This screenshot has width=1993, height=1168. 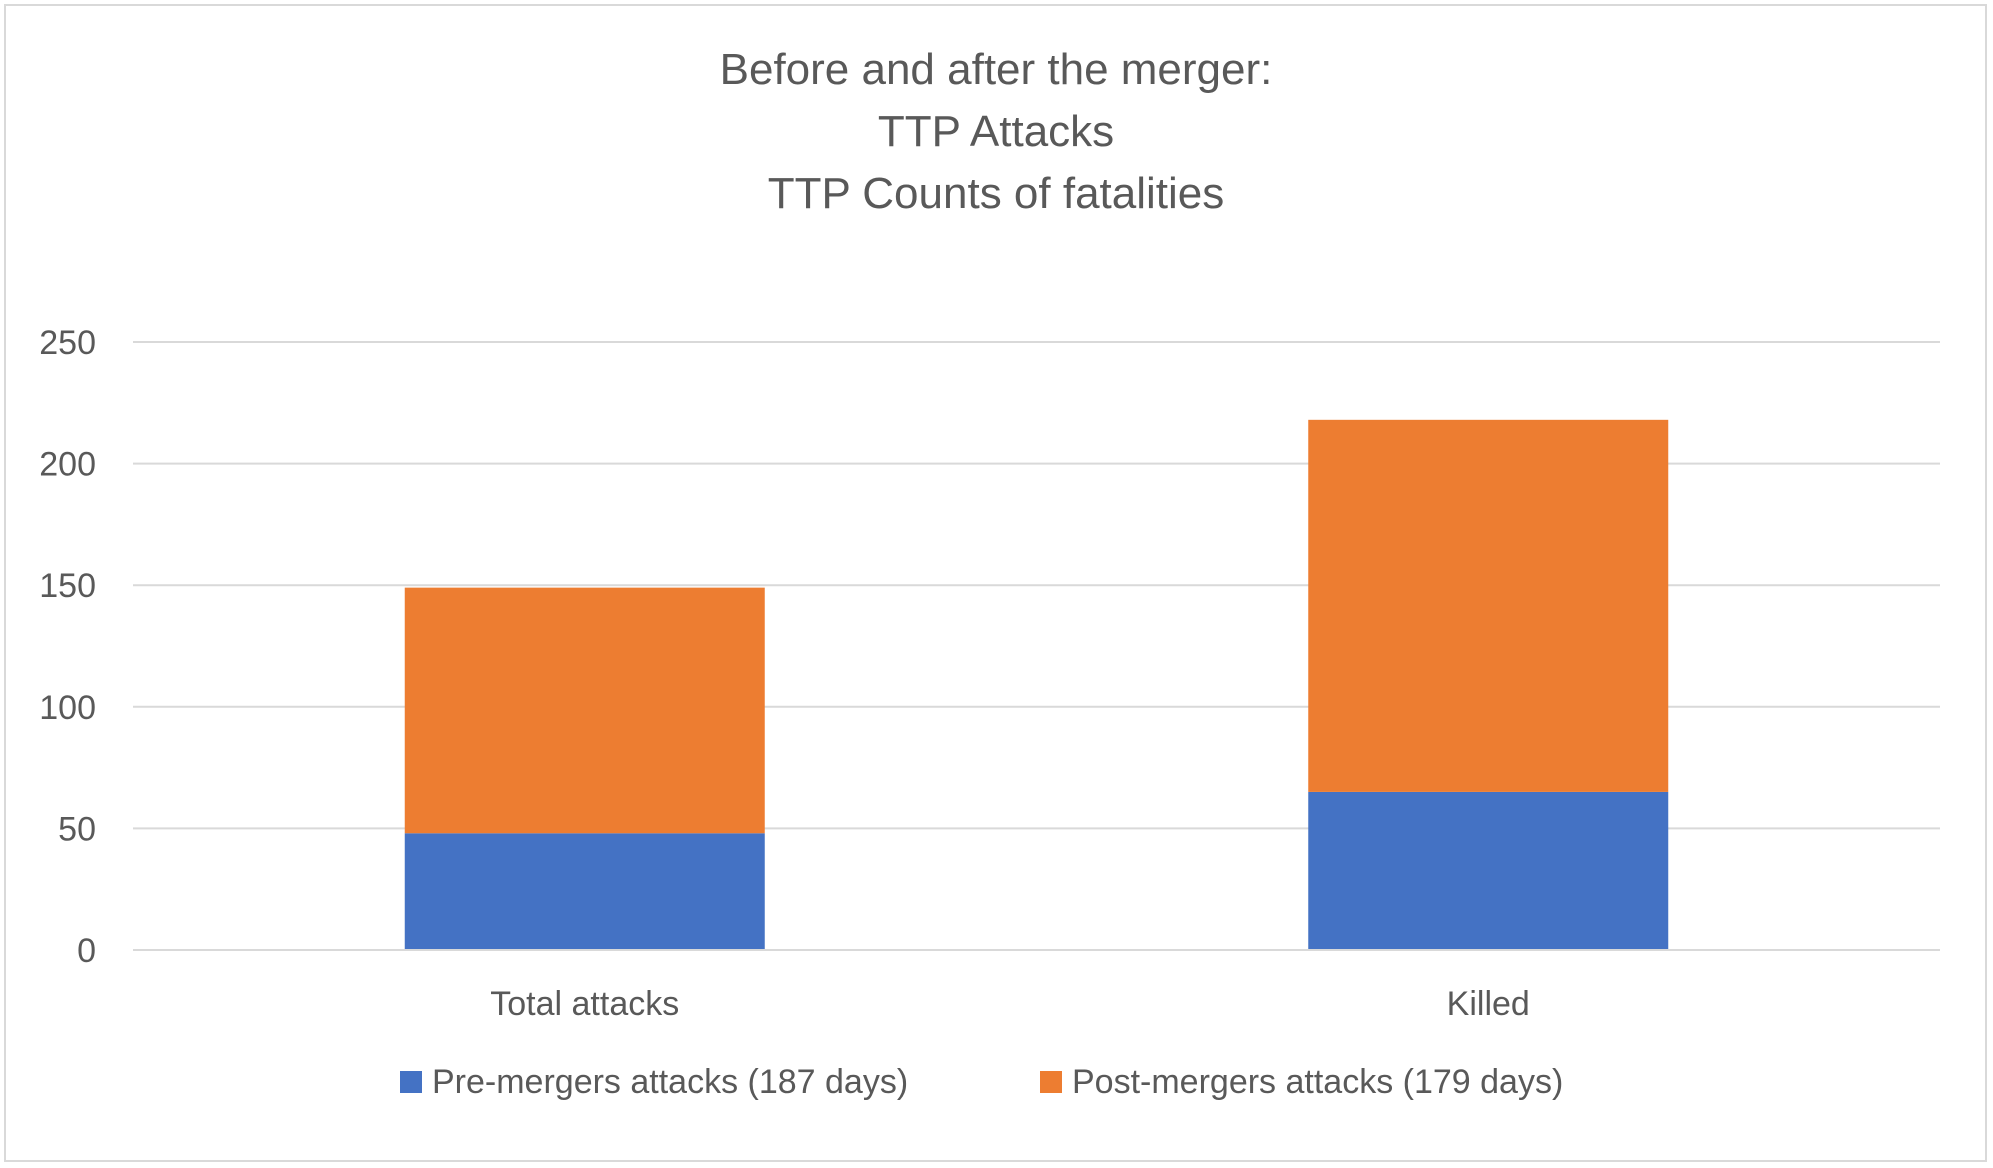 I want to click on legend-label: Pre-mergers attacks (187 days), so click(x=670, y=1082).